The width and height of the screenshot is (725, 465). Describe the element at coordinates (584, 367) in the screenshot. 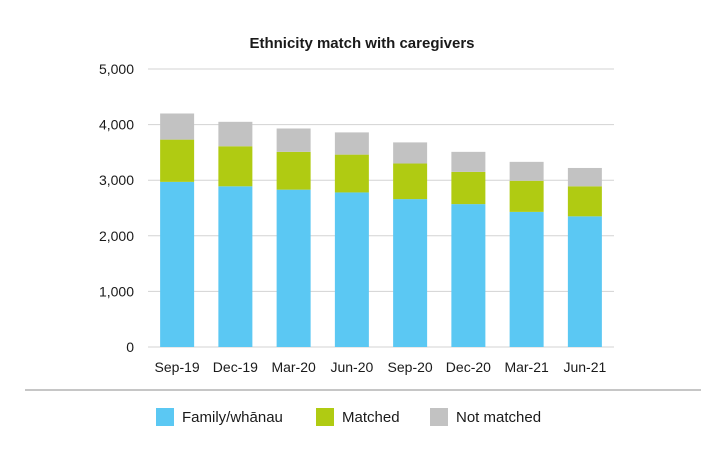

I see `x-tick-label: Jun-21` at that location.